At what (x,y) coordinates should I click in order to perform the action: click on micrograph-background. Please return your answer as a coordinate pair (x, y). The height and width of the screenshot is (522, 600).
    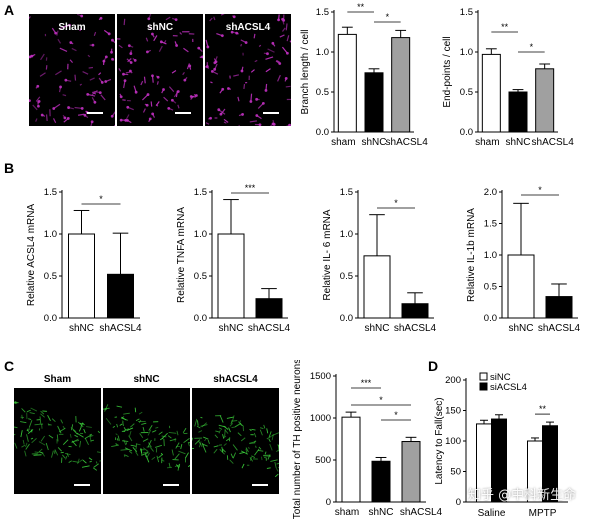
    Looking at the image, I should click on (248, 70).